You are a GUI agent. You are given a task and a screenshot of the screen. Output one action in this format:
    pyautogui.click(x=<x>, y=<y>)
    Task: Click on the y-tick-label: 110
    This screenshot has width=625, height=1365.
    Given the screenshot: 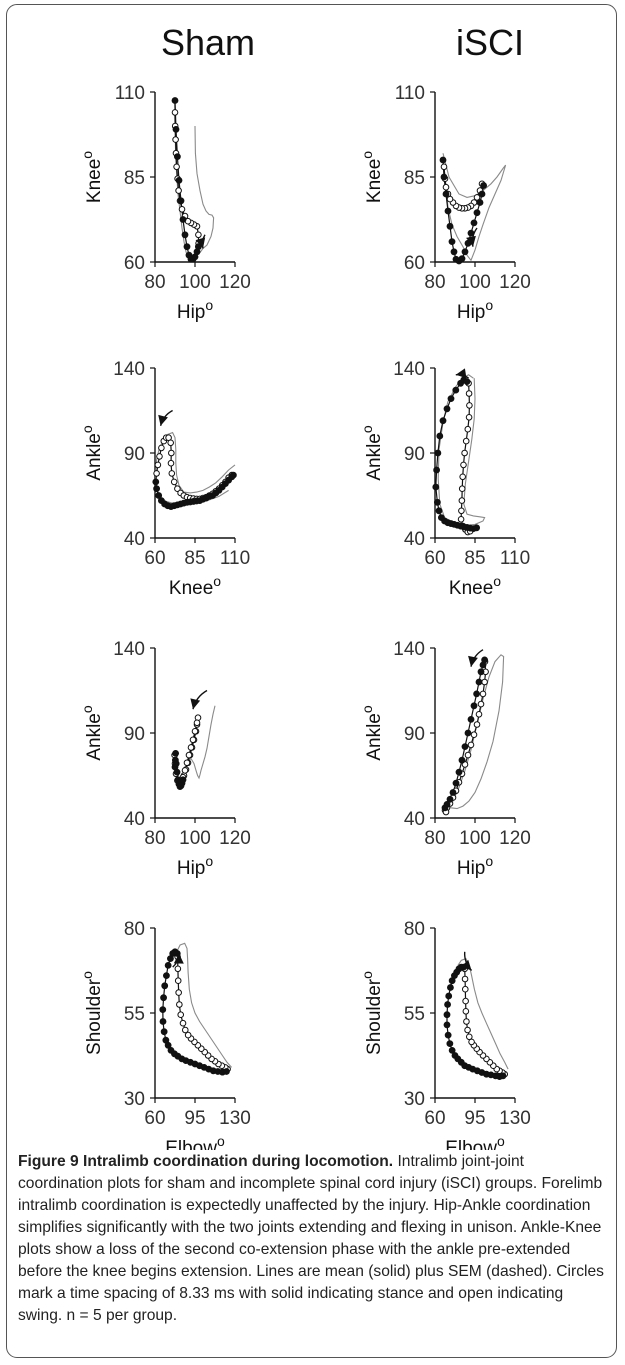 What is the action you would take?
    pyautogui.click(x=130, y=93)
    